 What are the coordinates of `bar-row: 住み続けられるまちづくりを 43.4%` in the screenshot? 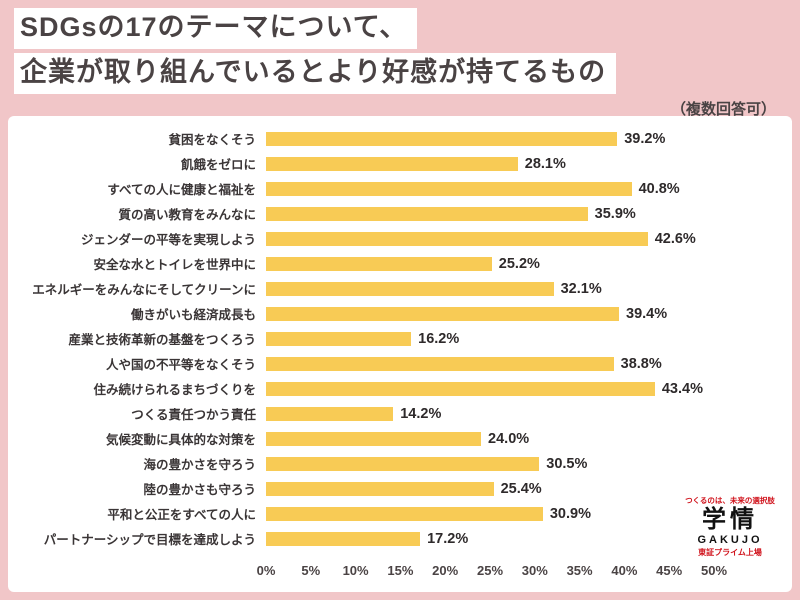 It's located at (399, 388).